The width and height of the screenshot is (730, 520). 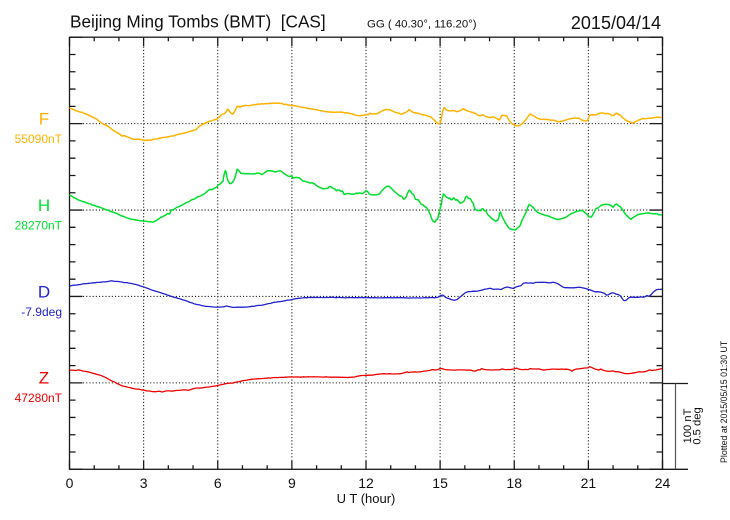 I want to click on svg-text: -7.9deg, so click(x=41, y=312).